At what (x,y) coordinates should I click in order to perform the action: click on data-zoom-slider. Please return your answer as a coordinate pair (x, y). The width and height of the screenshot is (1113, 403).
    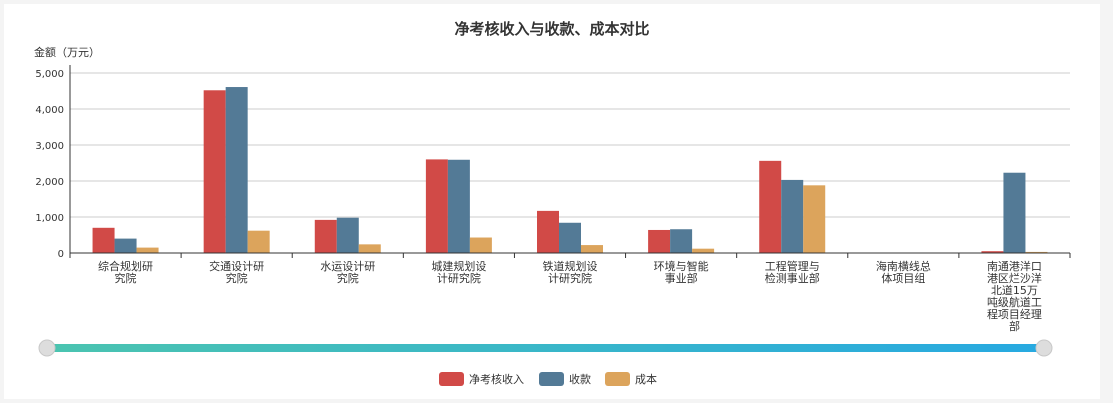
    Looking at the image, I should click on (545, 348).